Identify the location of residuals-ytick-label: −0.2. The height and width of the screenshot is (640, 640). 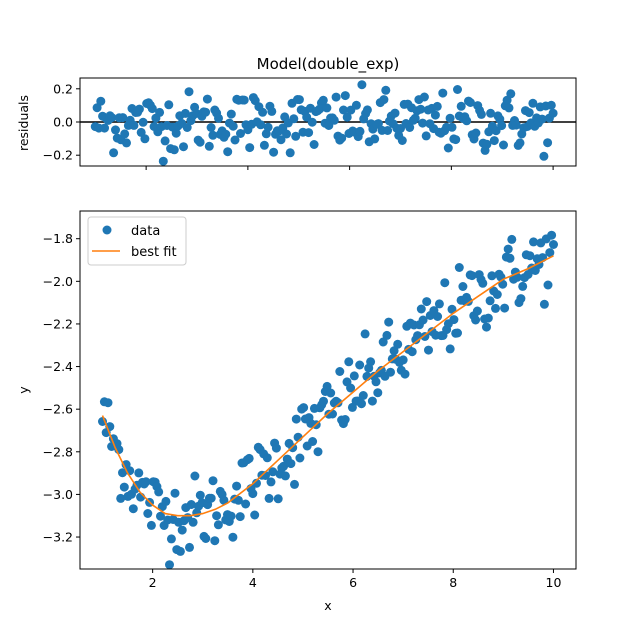
(58, 155).